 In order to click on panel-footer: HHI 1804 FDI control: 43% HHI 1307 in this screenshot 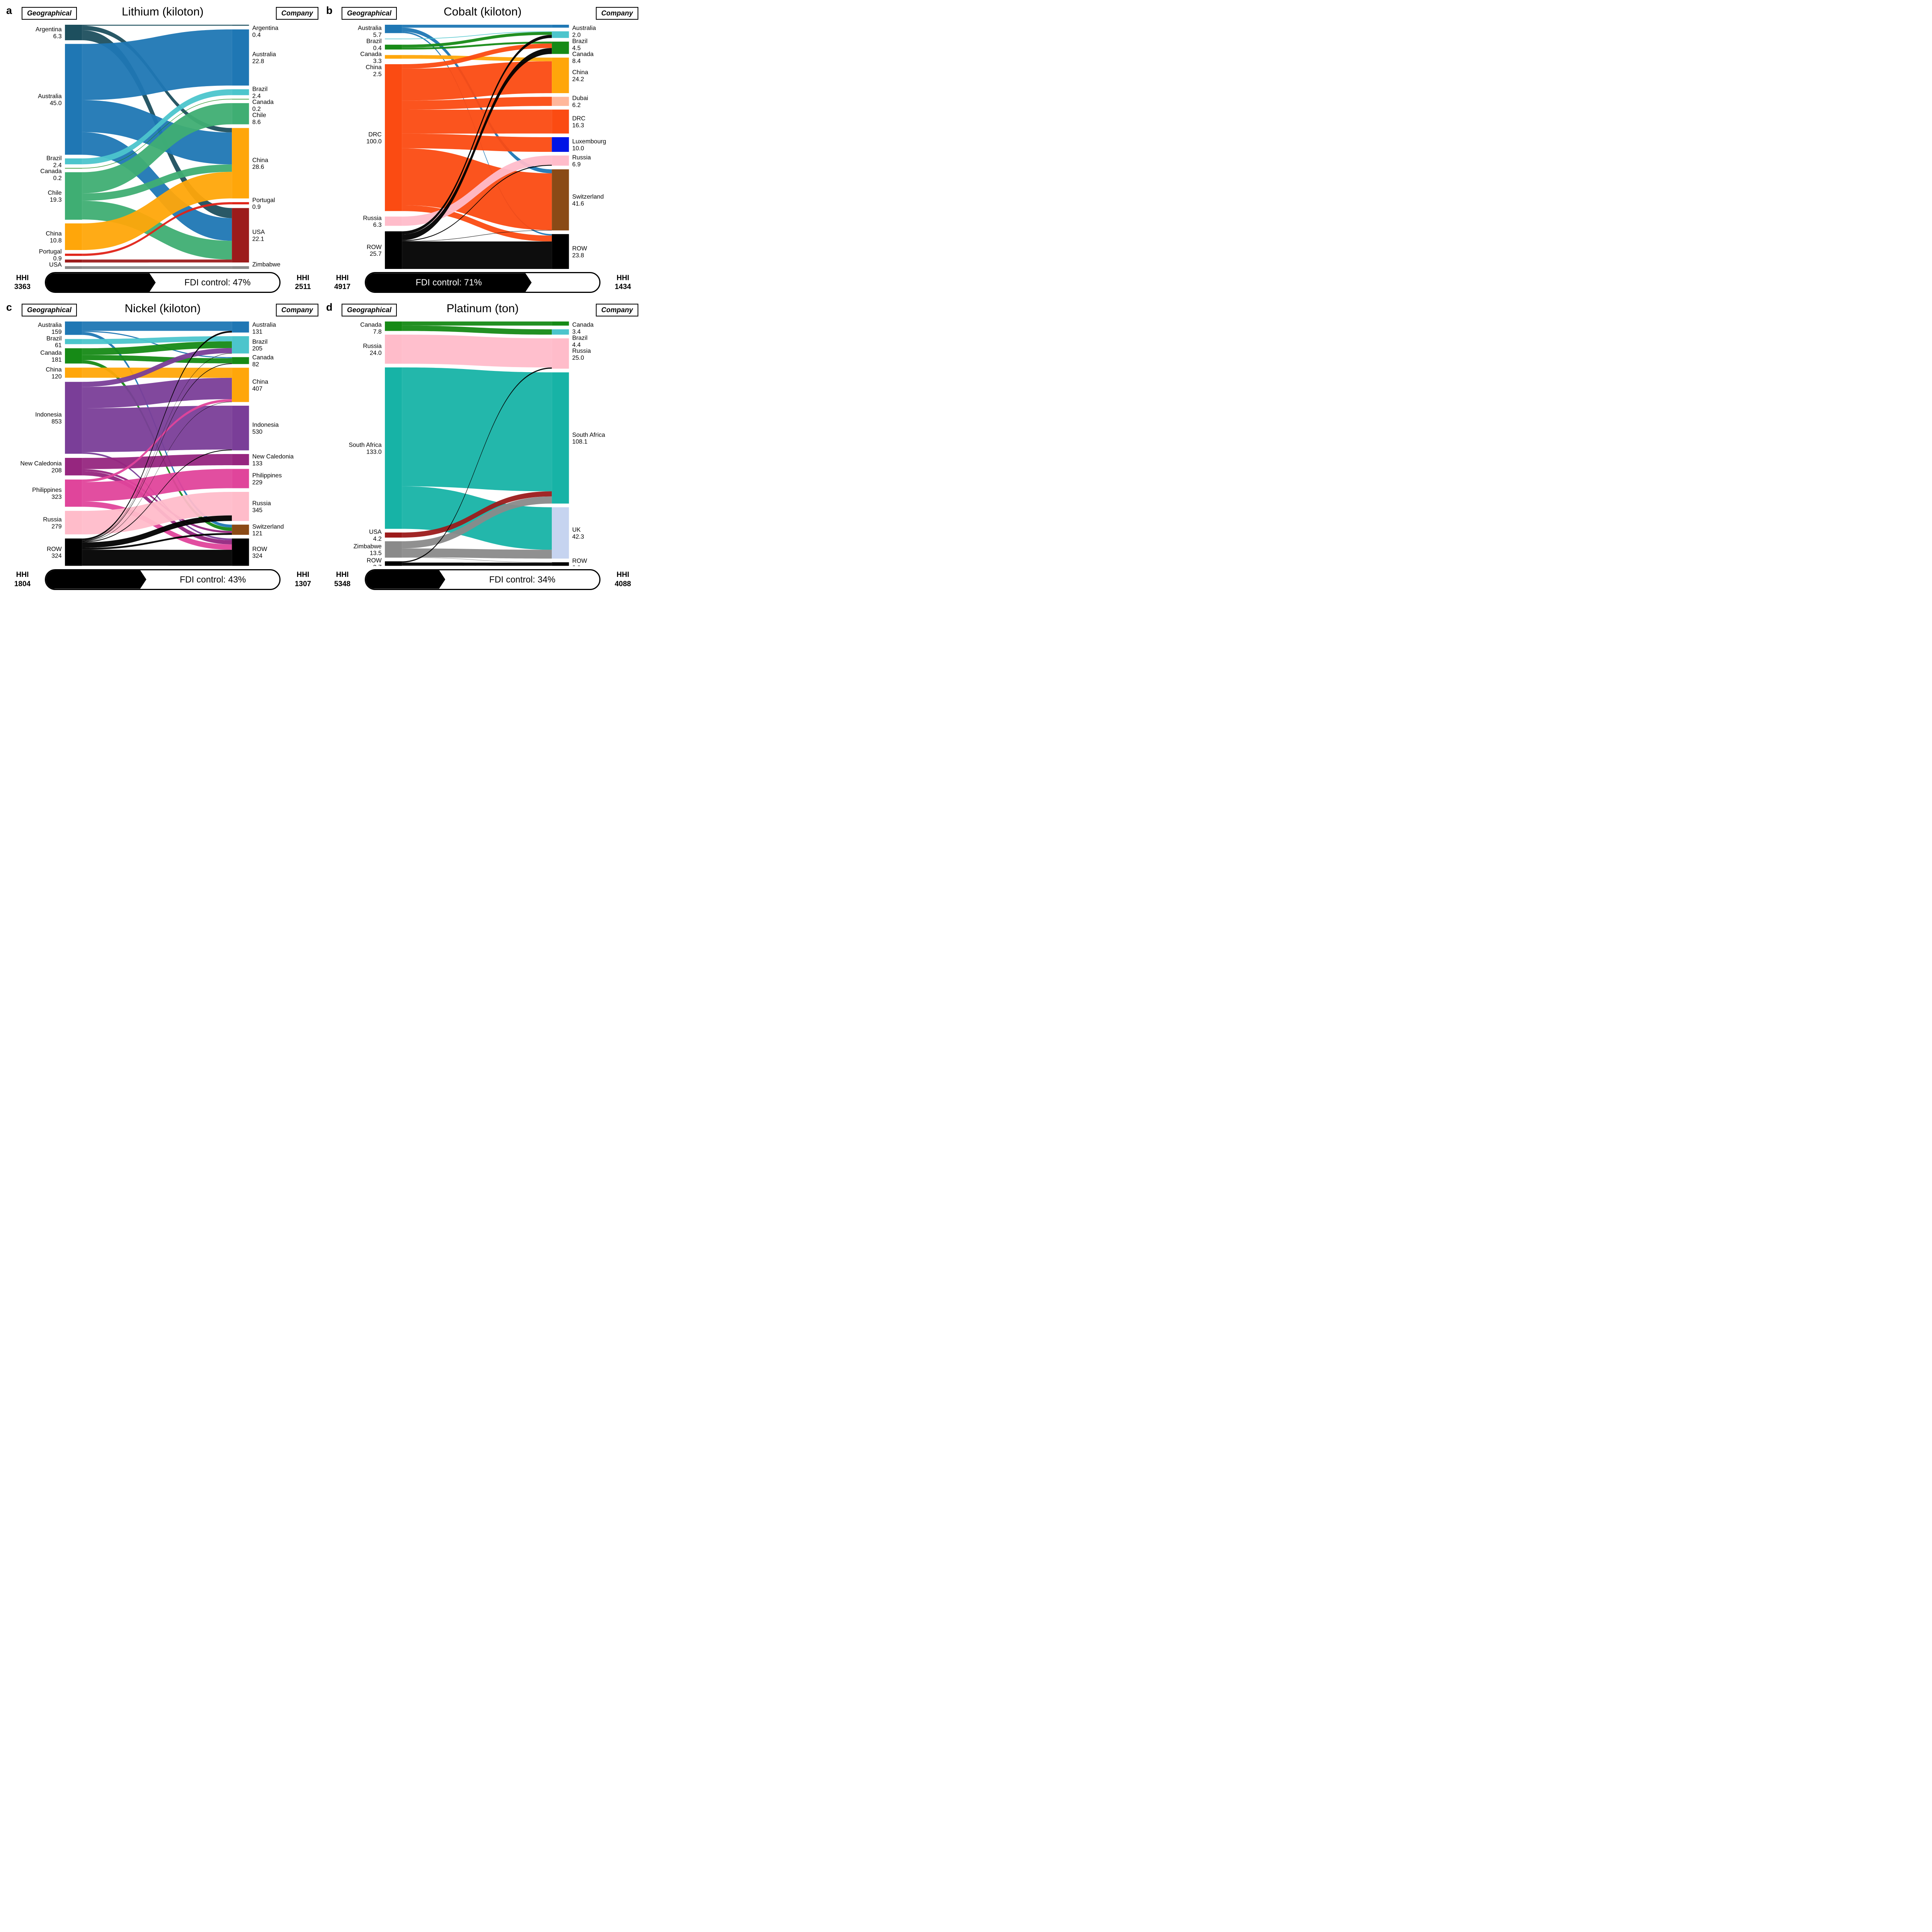, I will do `click(162, 581)`.